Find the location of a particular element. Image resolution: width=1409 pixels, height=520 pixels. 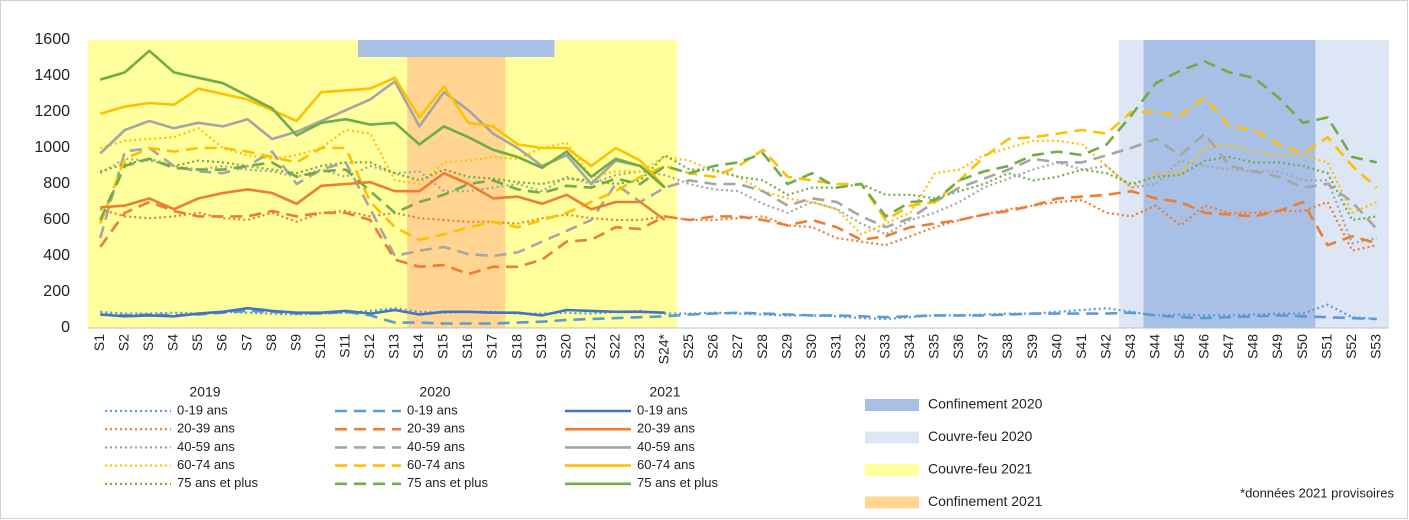

x-tick-label: S49 is located at coordinates (1277, 346).